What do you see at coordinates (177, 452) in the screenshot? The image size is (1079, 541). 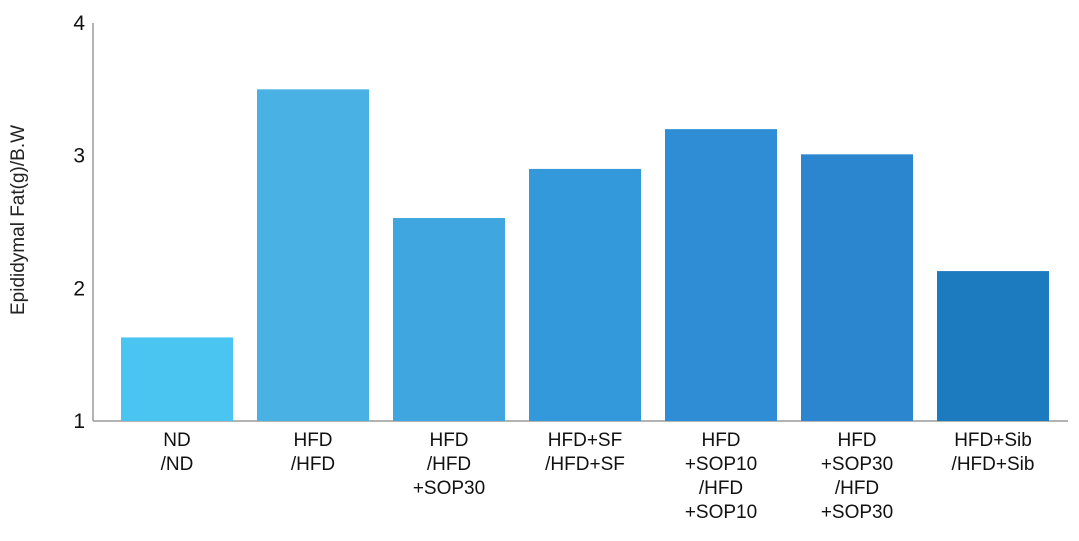 I see `x-category-label: ND/ND` at bounding box center [177, 452].